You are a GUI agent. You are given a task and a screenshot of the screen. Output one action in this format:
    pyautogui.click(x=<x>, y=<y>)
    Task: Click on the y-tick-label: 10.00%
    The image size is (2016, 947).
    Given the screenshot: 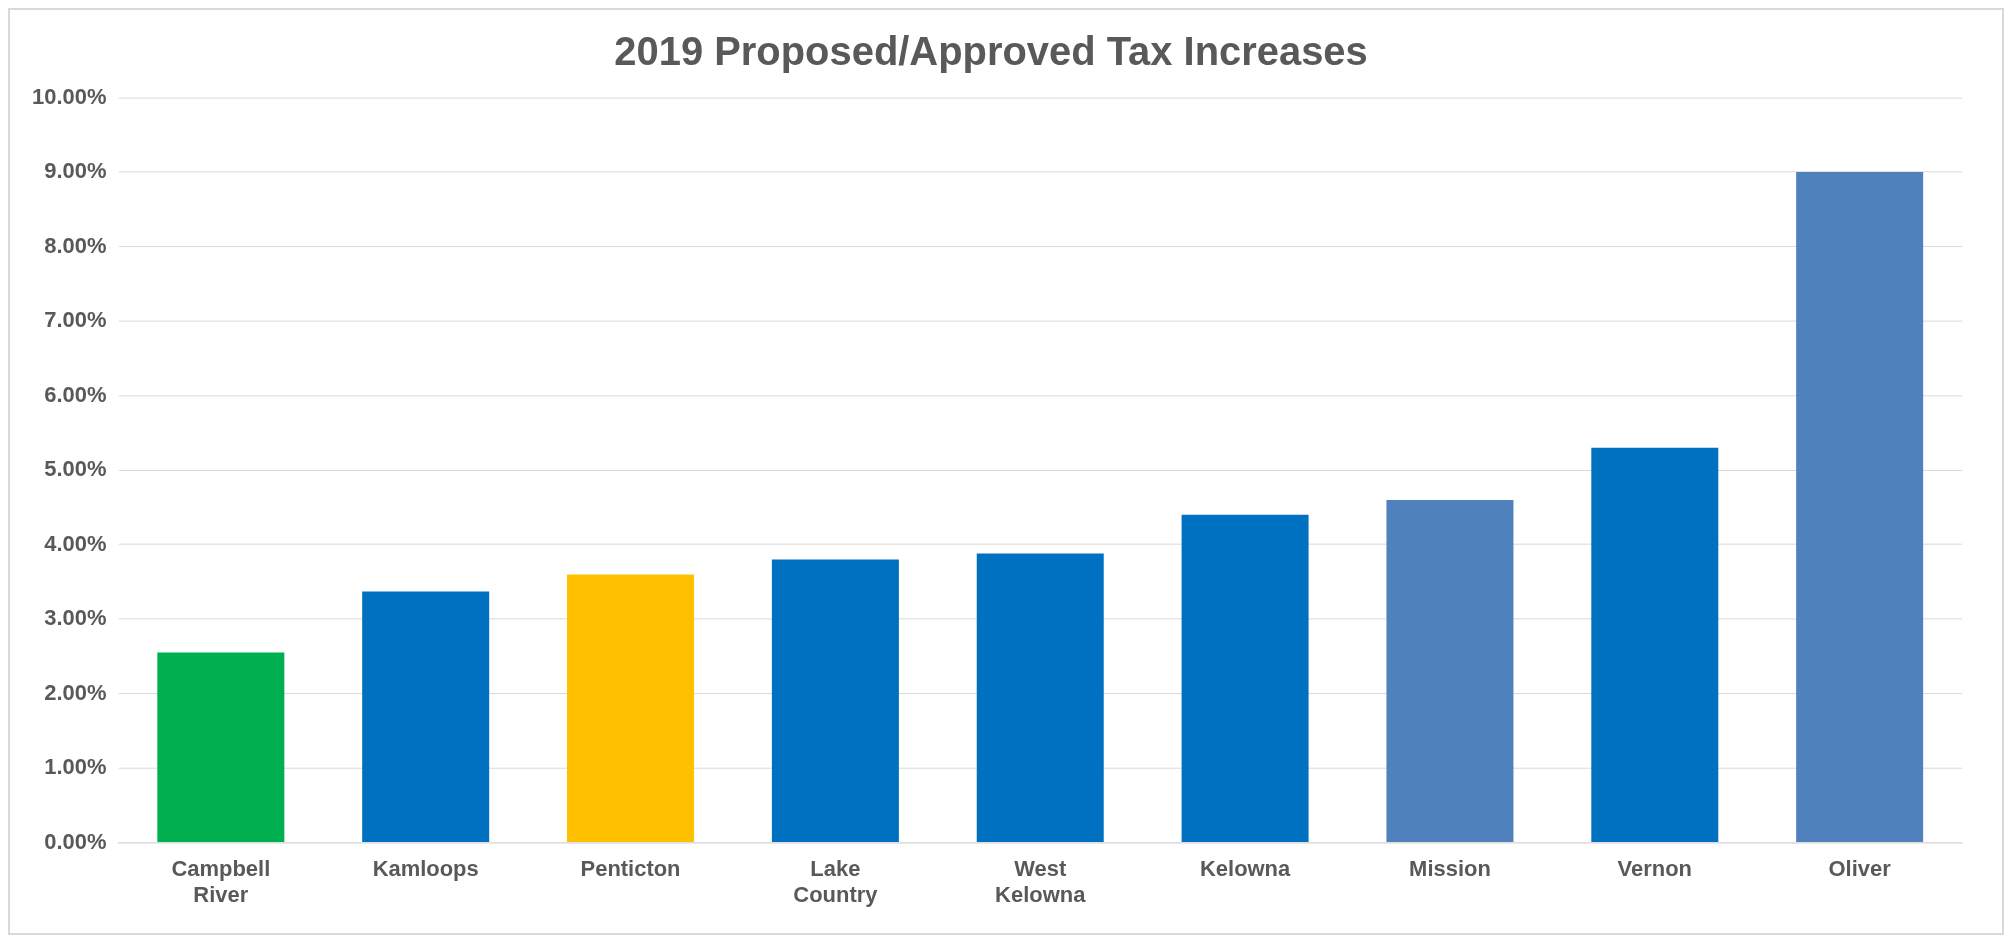 What is the action you would take?
    pyautogui.click(x=69, y=96)
    